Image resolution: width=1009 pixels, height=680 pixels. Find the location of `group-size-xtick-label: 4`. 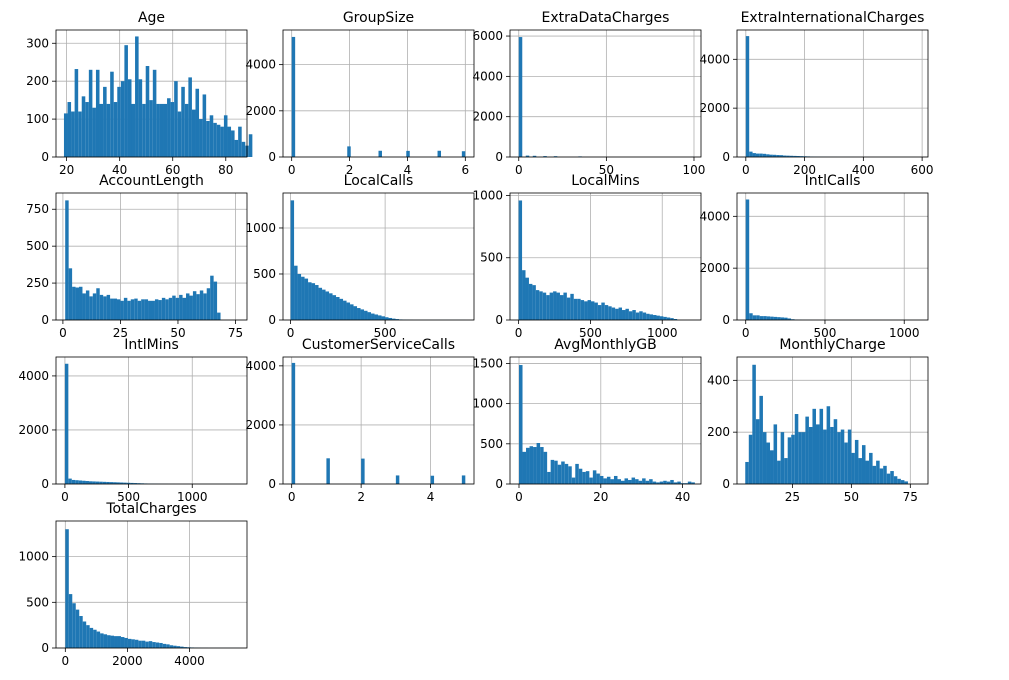

group-size-xtick-label: 4 is located at coordinates (408, 170).